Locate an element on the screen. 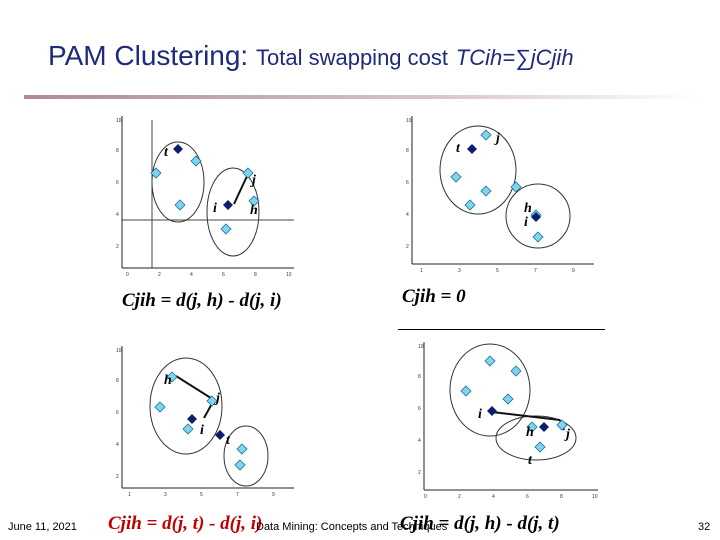  footer-page: 32 is located at coordinates (704, 527).